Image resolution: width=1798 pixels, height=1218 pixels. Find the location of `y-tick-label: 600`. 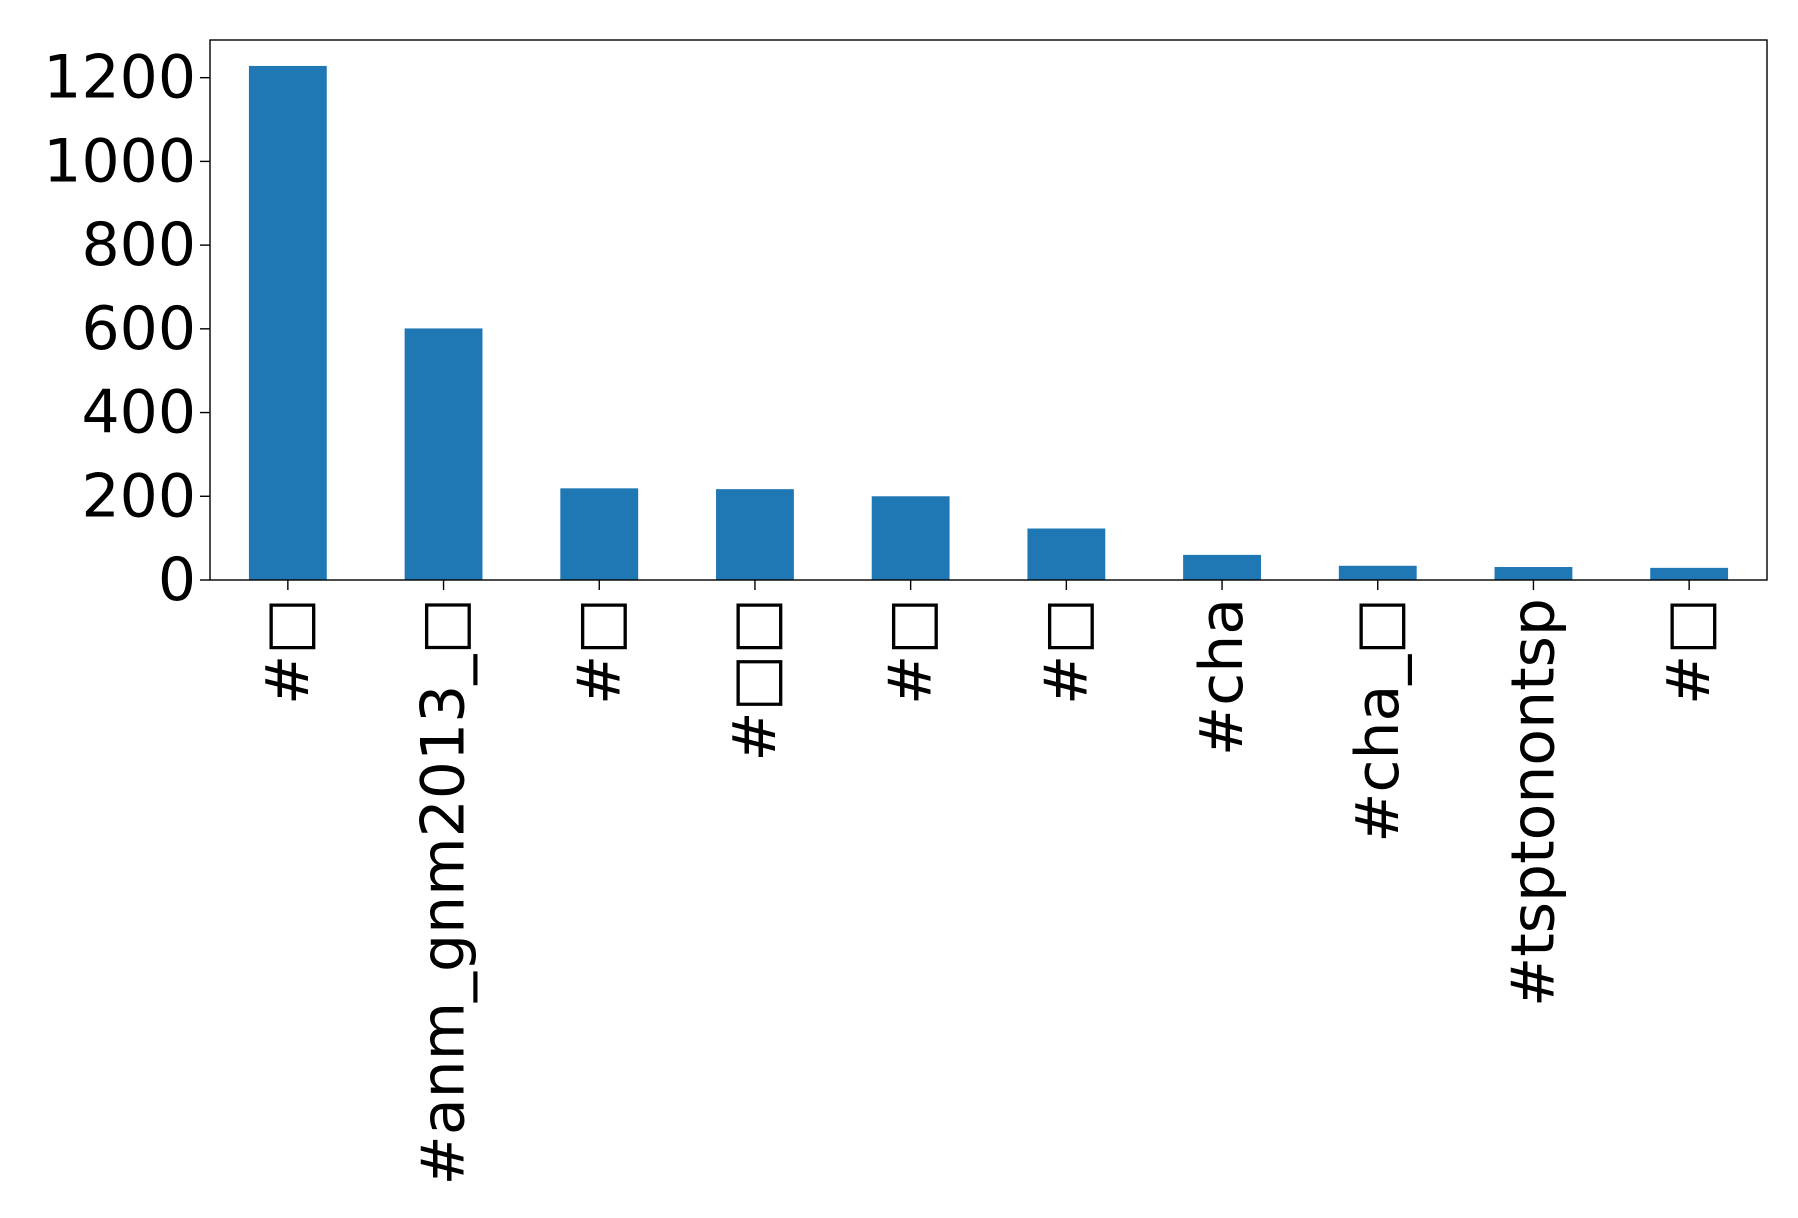

y-tick-label: 600 is located at coordinates (138, 329).